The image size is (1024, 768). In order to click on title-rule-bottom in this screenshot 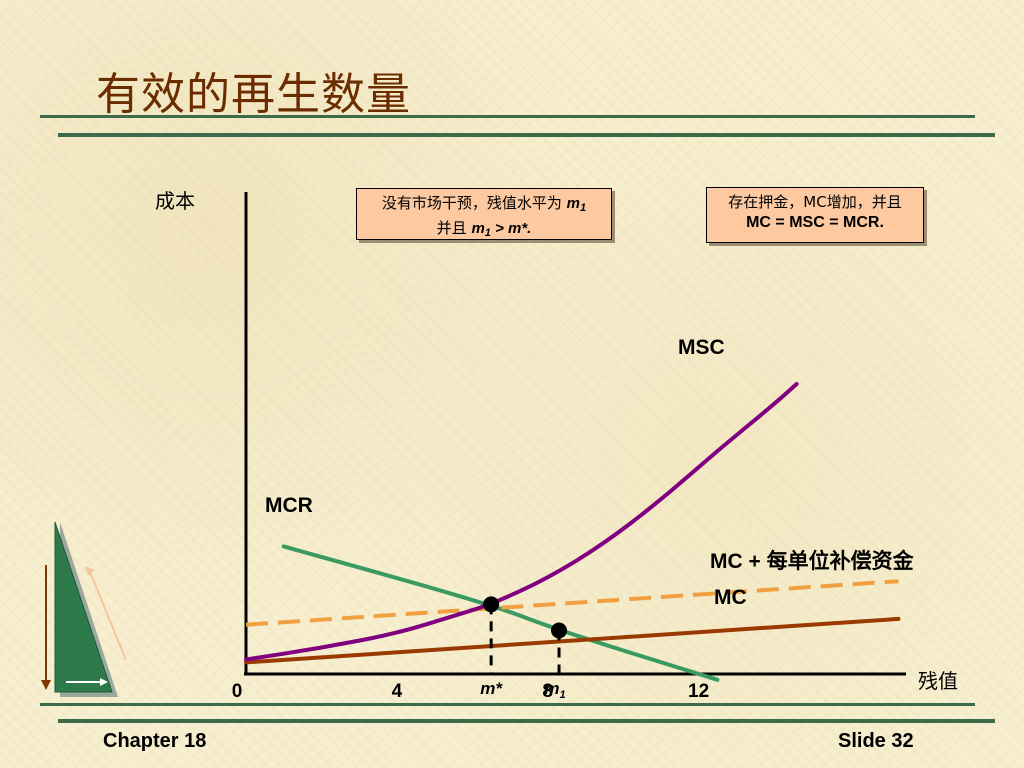, I will do `click(526, 135)`.